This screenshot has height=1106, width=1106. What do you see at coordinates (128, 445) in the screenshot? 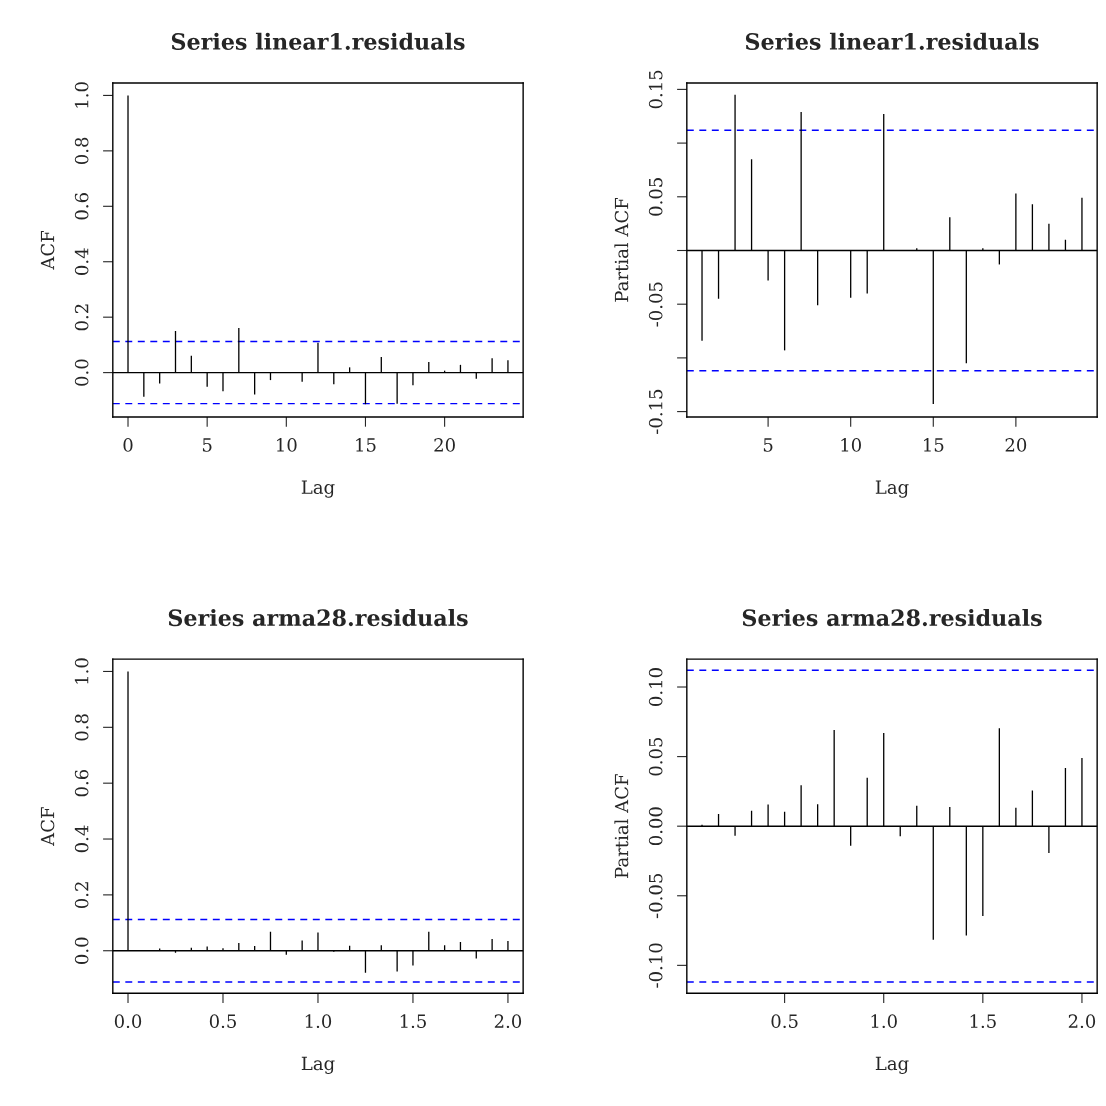
I see `x-tick-label: 0` at bounding box center [128, 445].